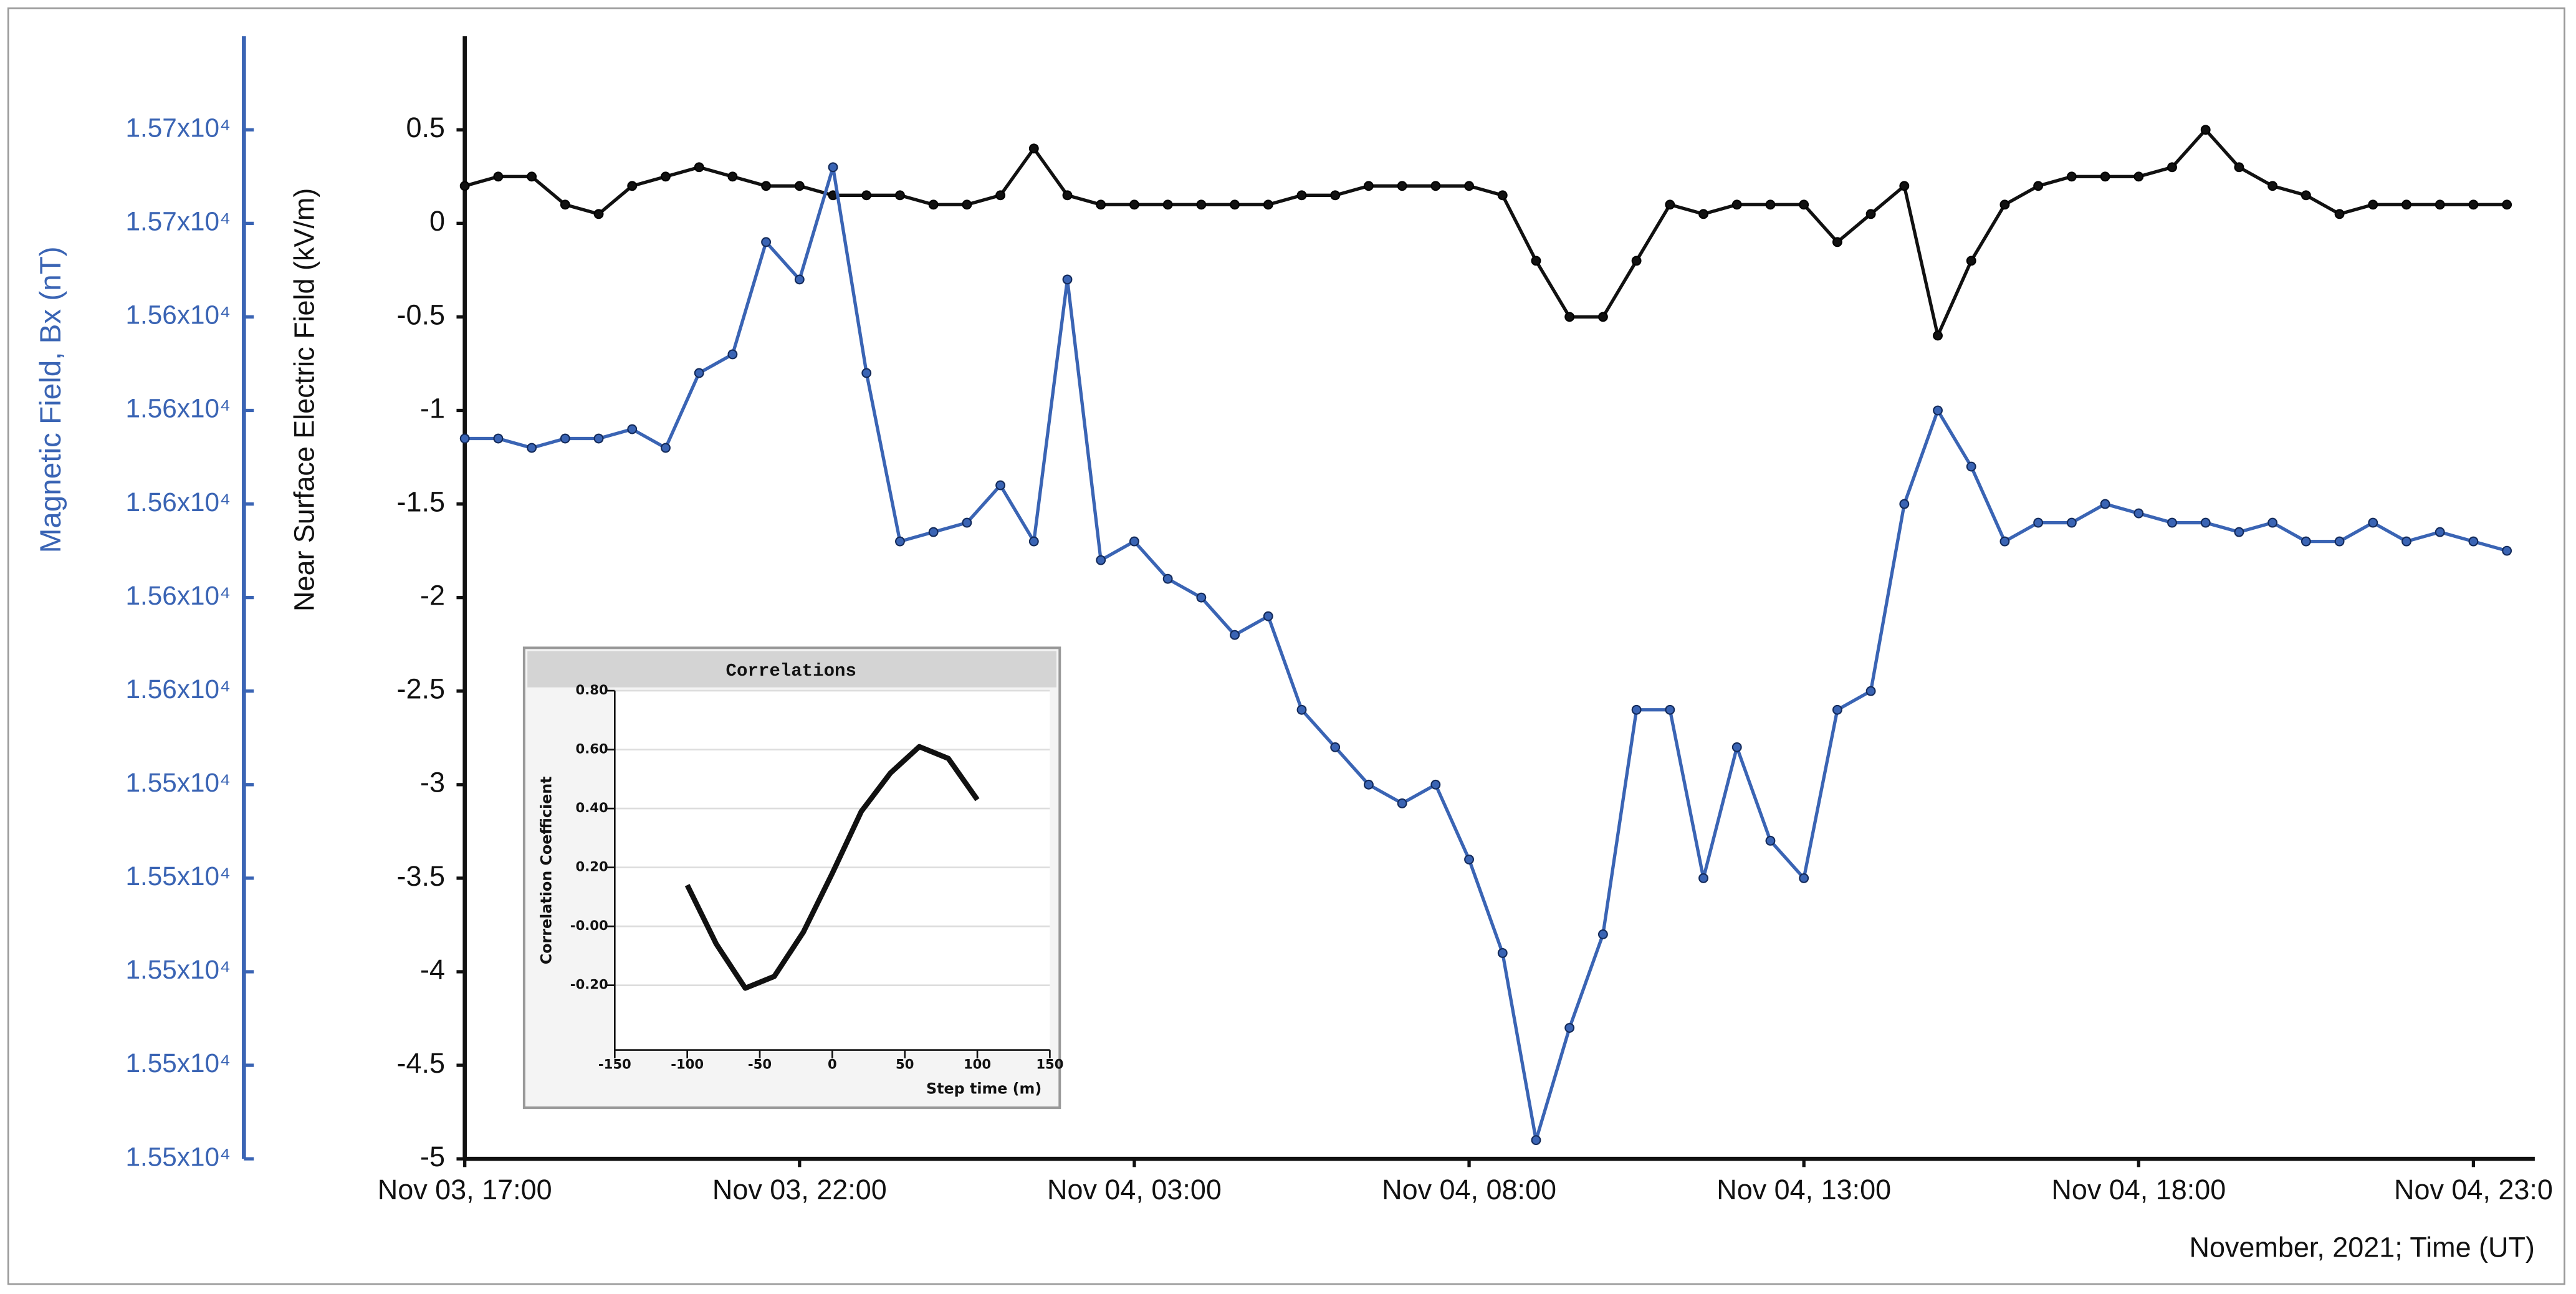 The image size is (2576, 1294). What do you see at coordinates (437, 221) in the screenshot?
I see `y-tick-label: 0` at bounding box center [437, 221].